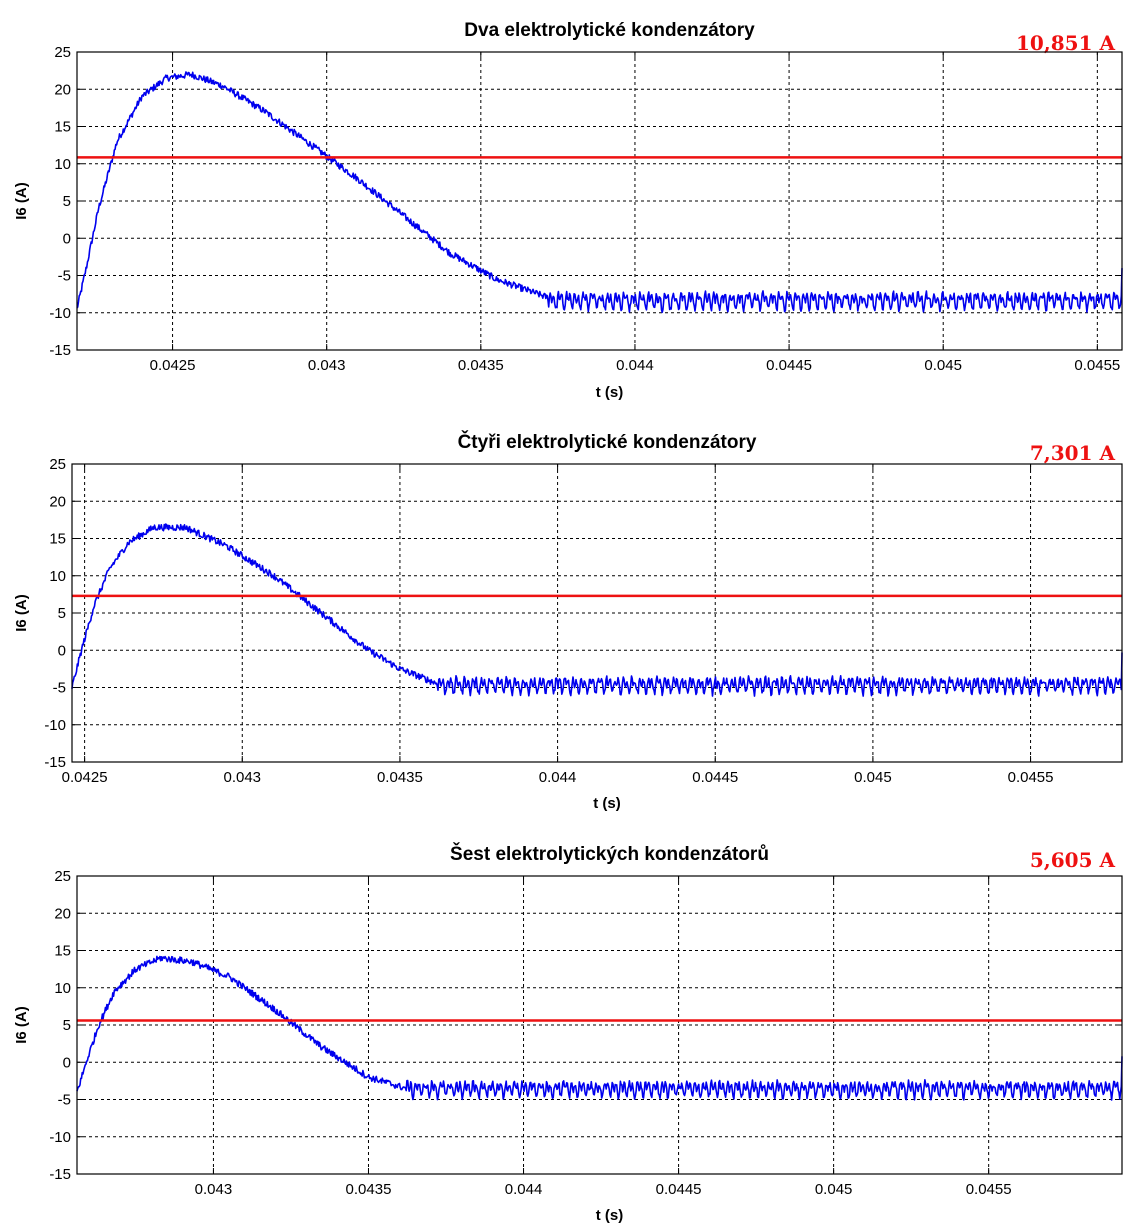 The image size is (1128, 1224). I want to click on chart-title: Šest elektrolytických kondenzátorů, so click(609, 854).